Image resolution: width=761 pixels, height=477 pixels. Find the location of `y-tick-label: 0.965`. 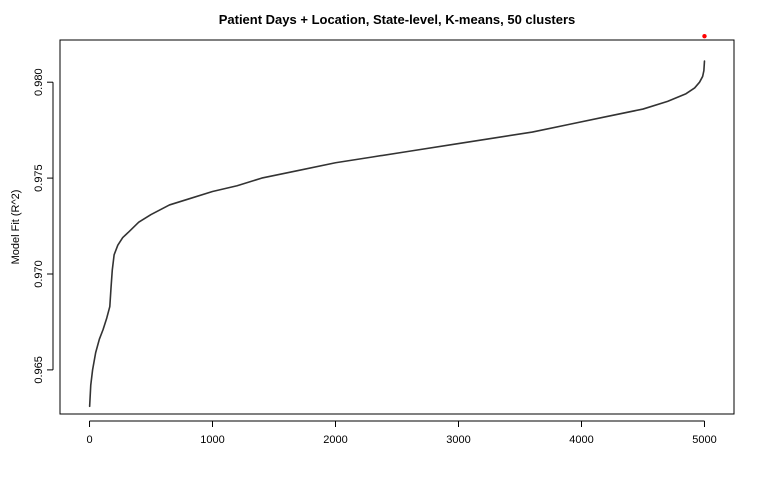

y-tick-label: 0.965 is located at coordinates (39, 370).